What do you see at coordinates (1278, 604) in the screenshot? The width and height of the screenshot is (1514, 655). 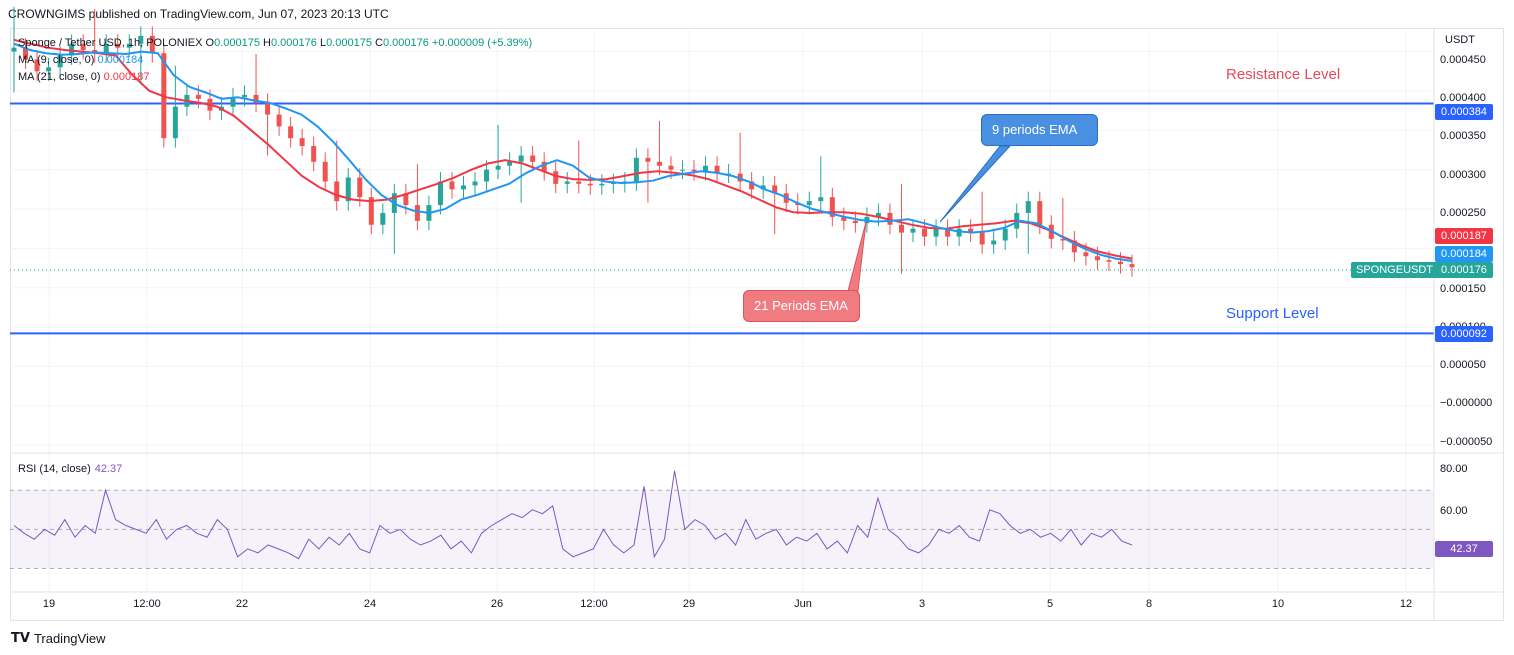 I see `time-tick: 10` at bounding box center [1278, 604].